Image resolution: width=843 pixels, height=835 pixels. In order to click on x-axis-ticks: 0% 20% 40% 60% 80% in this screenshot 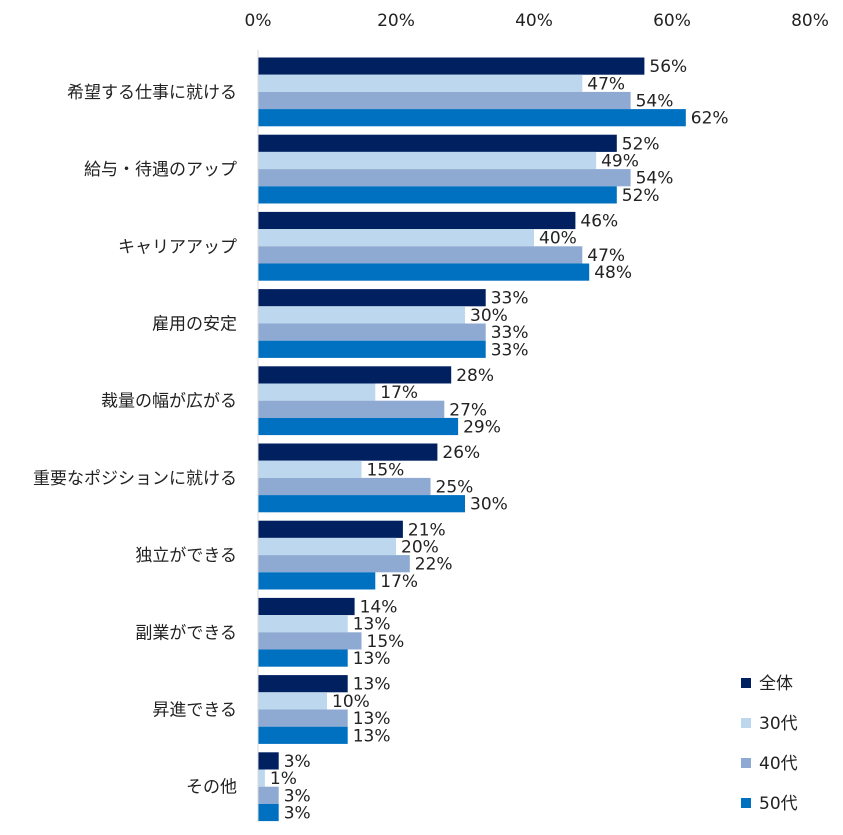, I will do `click(537, 21)`.